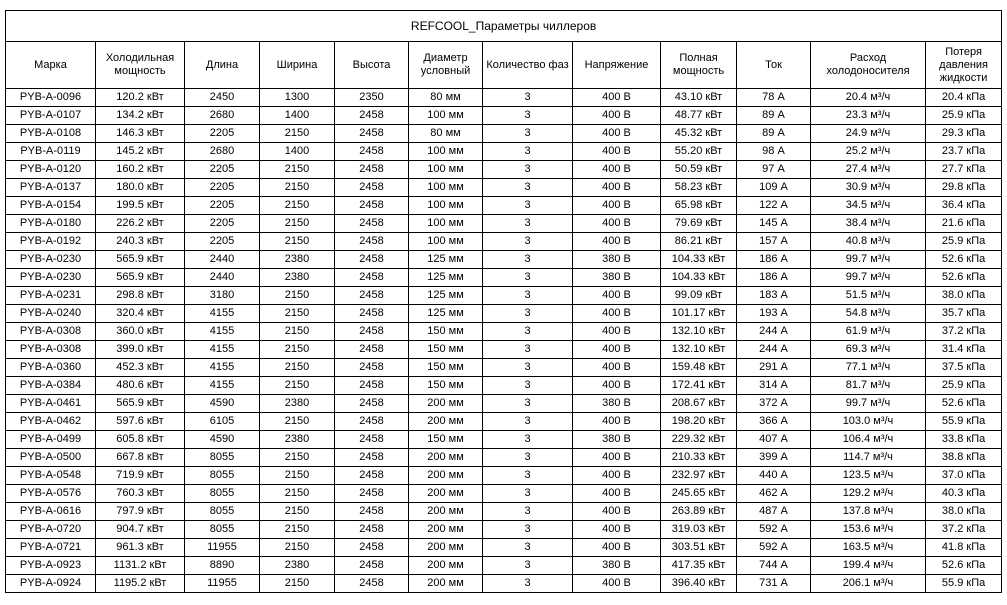 This screenshot has width=1007, height=605. What do you see at coordinates (140, 385) in the screenshot?
I see `table-cell: 480.6 кВт` at bounding box center [140, 385].